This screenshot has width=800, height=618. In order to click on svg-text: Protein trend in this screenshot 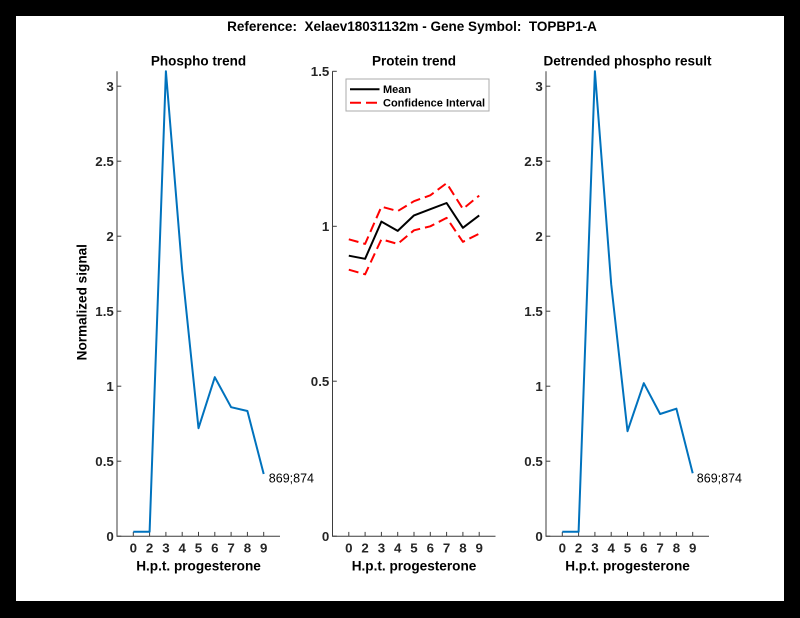, I will do `click(414, 61)`.